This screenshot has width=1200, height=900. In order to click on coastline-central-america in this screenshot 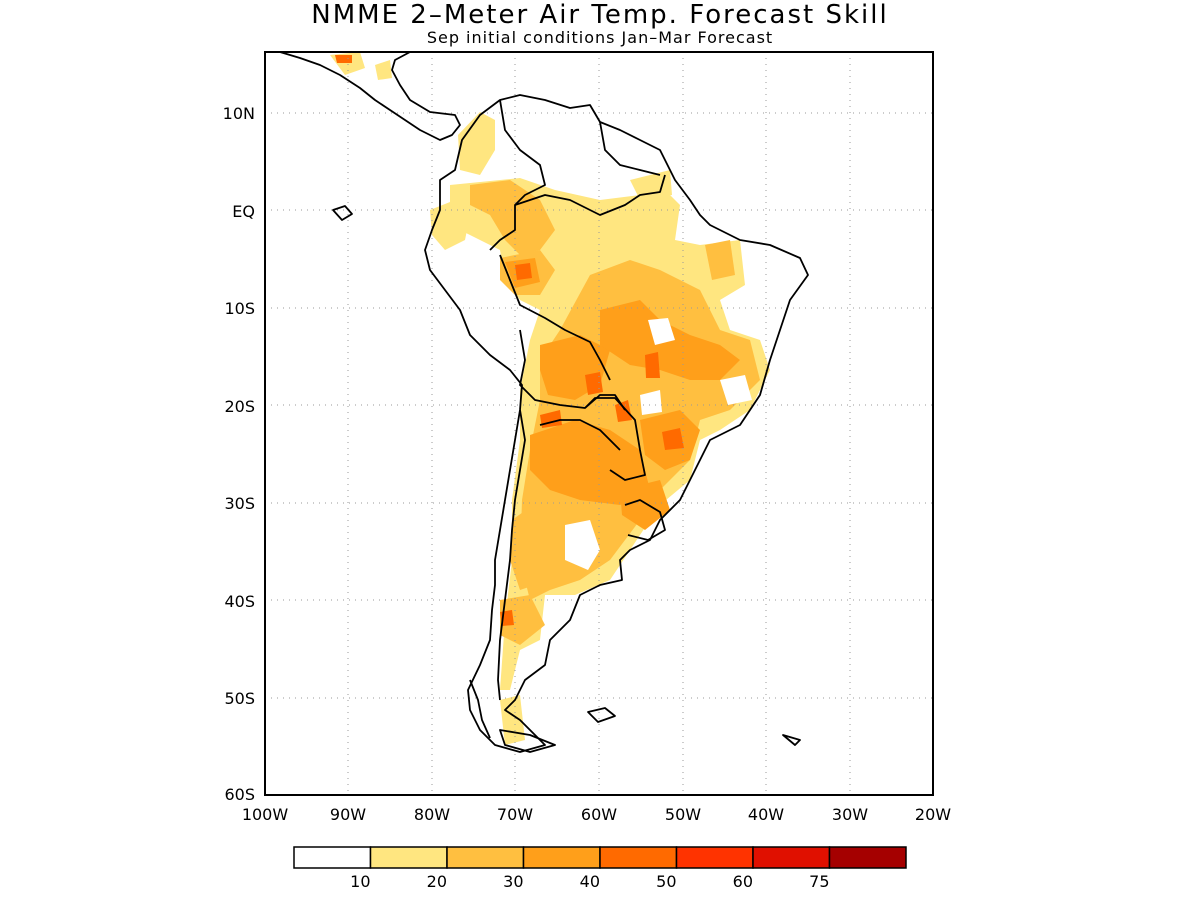, I will do `click(370, 96)`.